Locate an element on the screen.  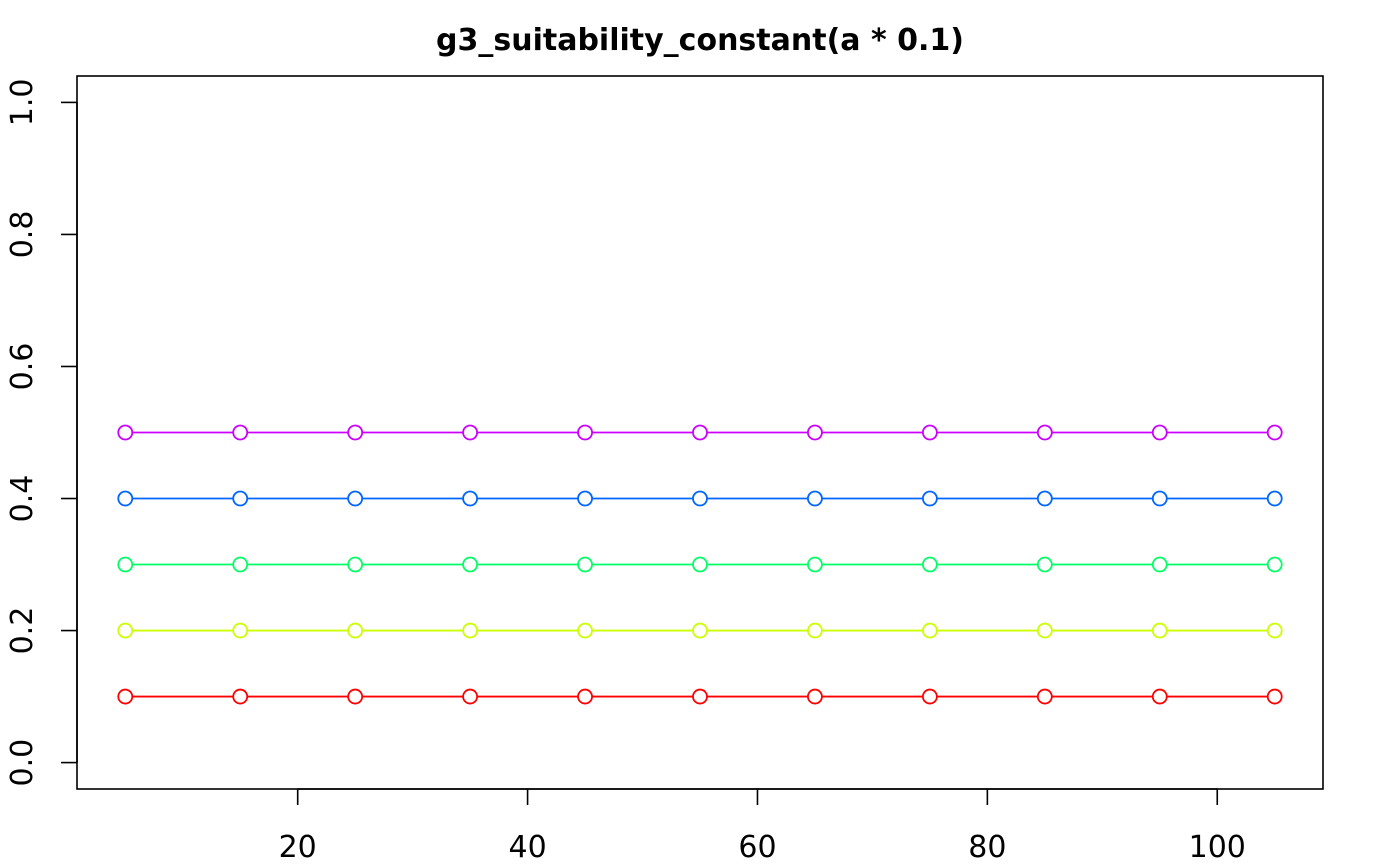
y-tick-label: 0.6 is located at coordinates (22, 367).